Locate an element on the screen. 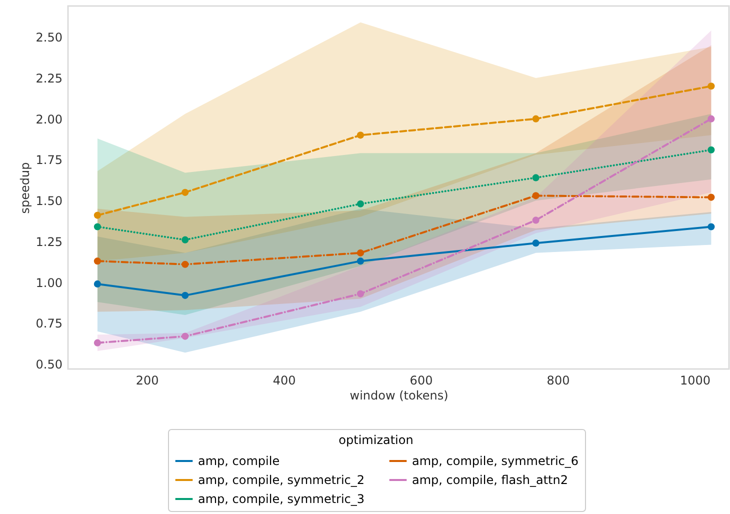  y-tick-label: 0.50 is located at coordinates (49, 365).